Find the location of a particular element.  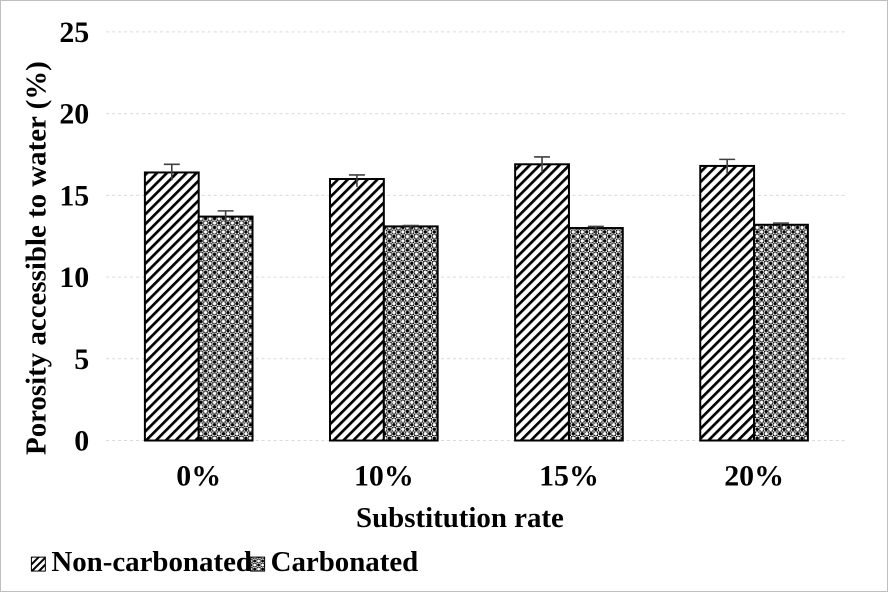

x-axis-title: Substitution rate is located at coordinates (460, 518).